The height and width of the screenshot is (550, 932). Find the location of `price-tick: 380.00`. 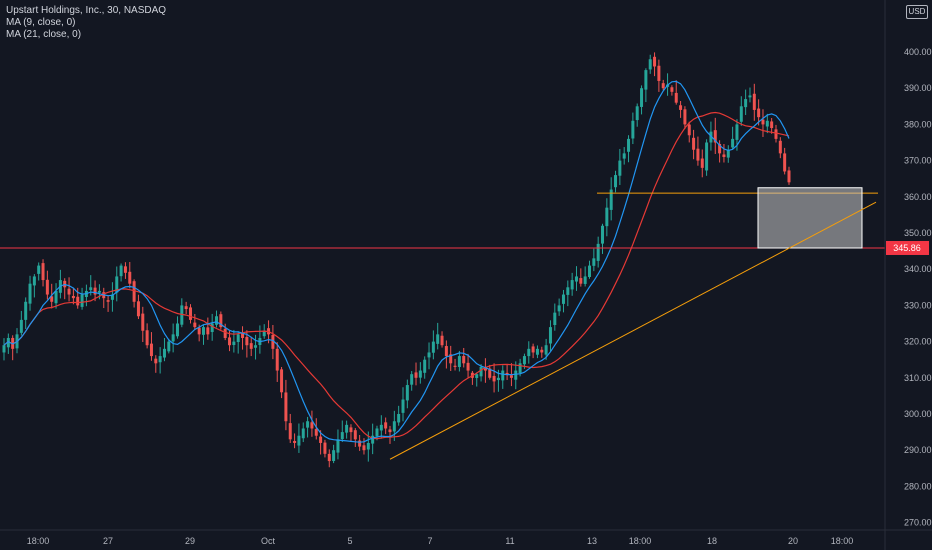

price-tick: 380.00 is located at coordinates (918, 124).